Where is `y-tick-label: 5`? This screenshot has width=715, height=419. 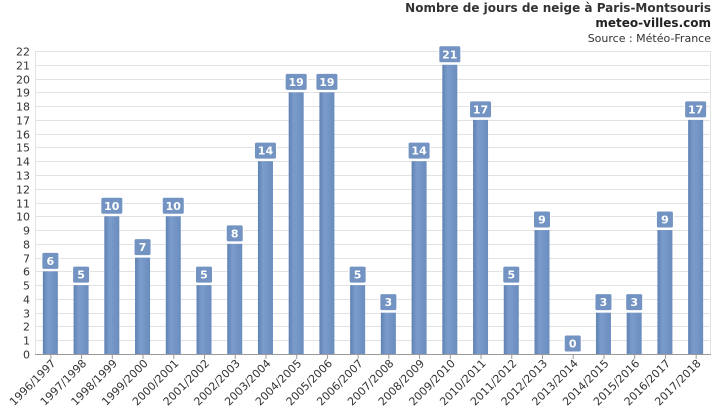
y-tick-label: 5 is located at coordinates (26, 286).